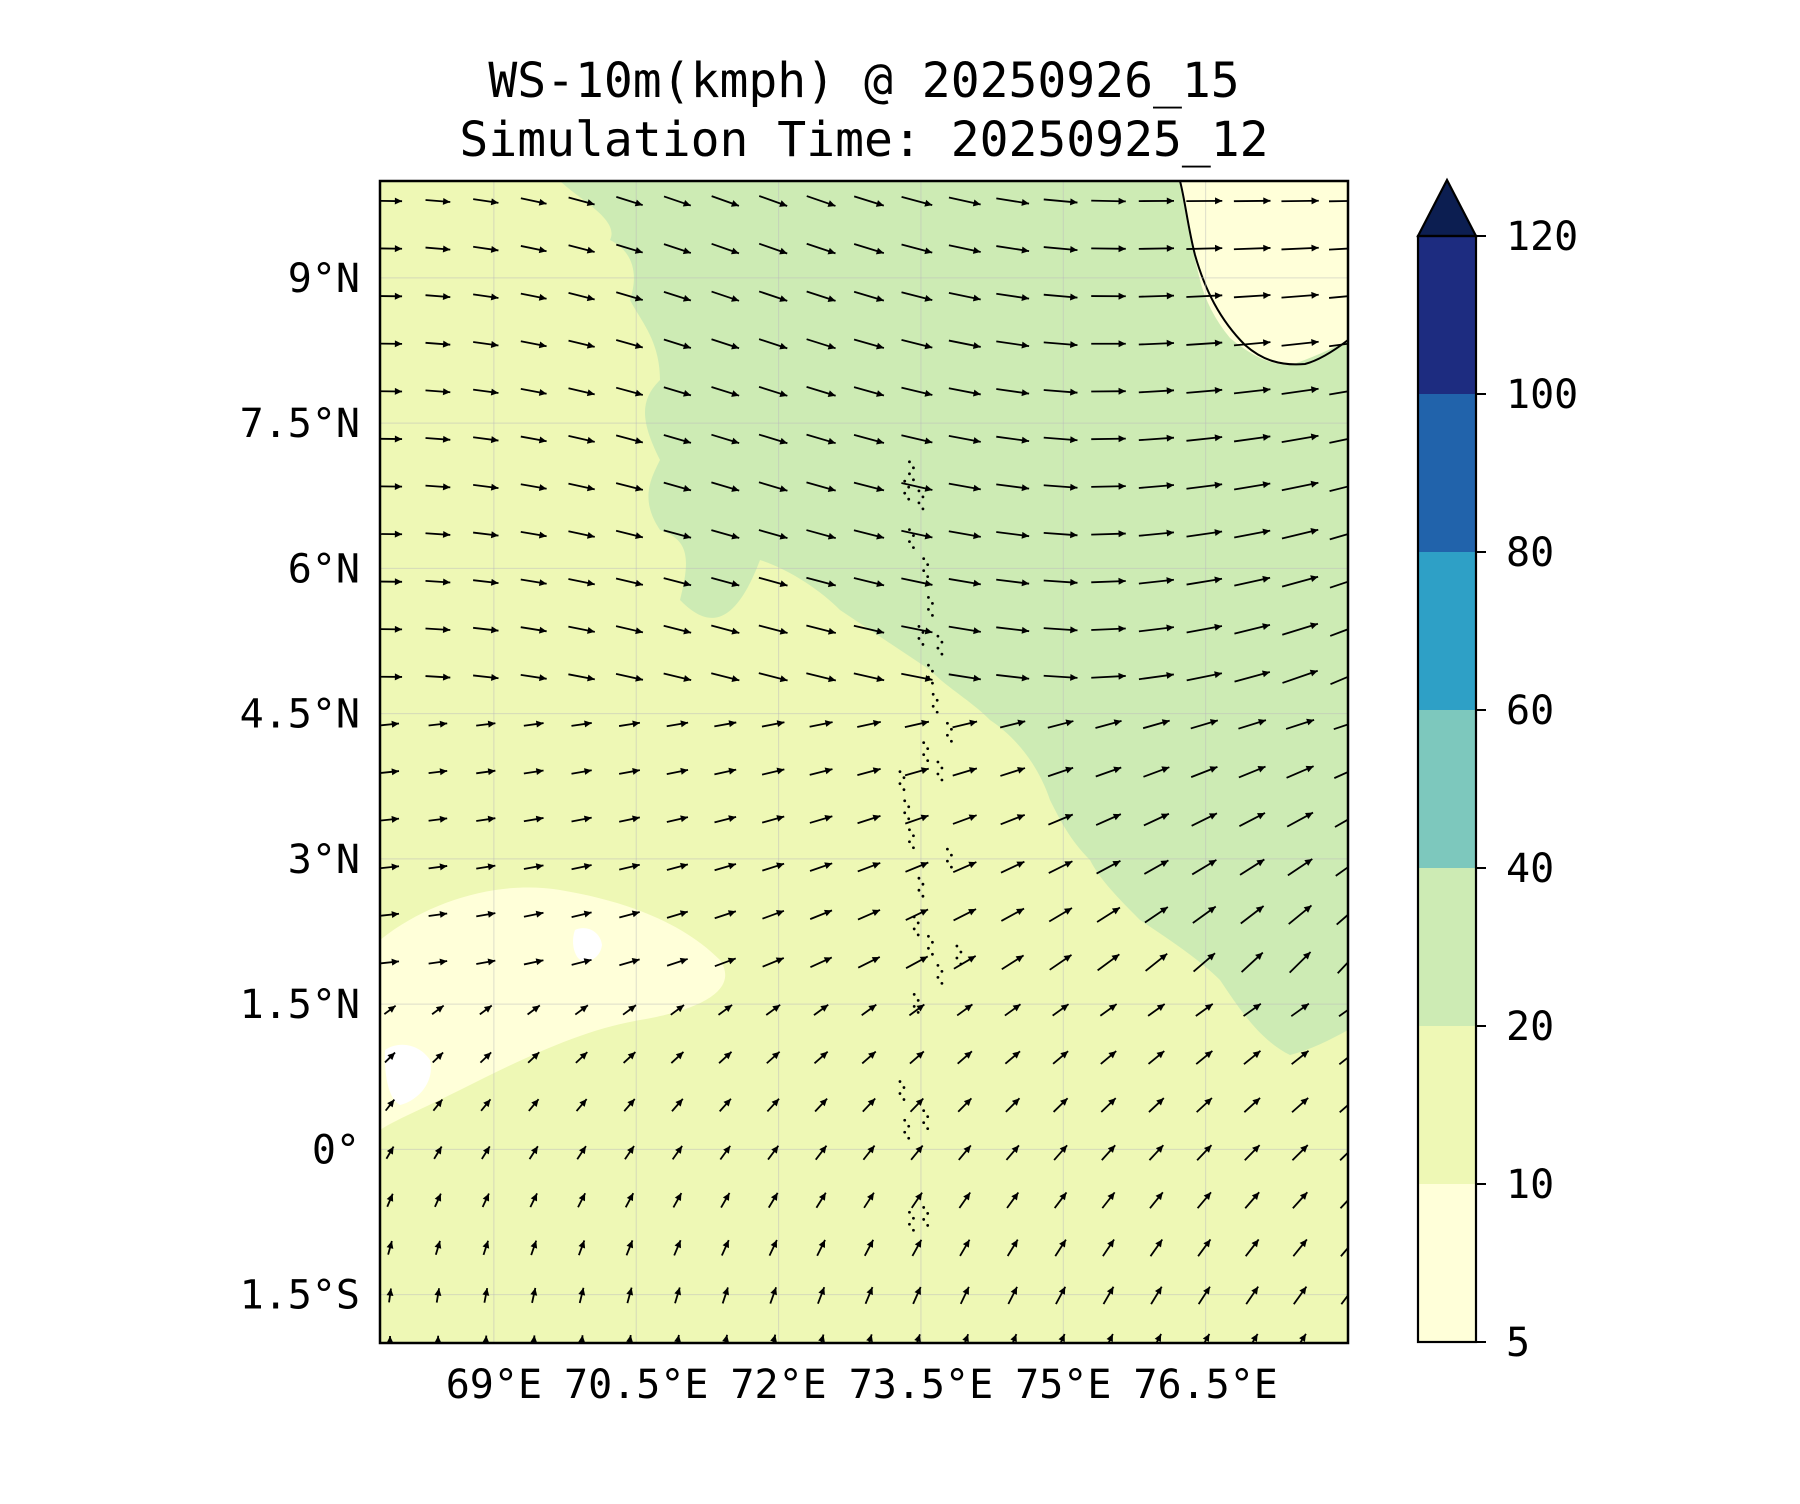 The width and height of the screenshot is (1800, 1504). I want to click on latitude-tick-label: 4.5°N, so click(300, 715).